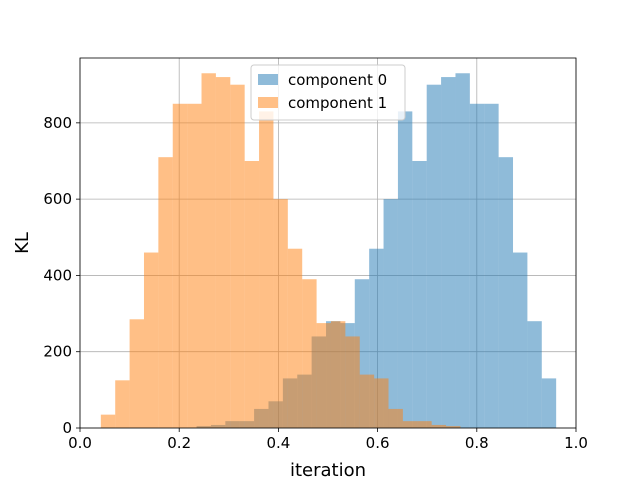  Describe the element at coordinates (57, 199) in the screenshot. I see `y-tick-label: 600` at that location.